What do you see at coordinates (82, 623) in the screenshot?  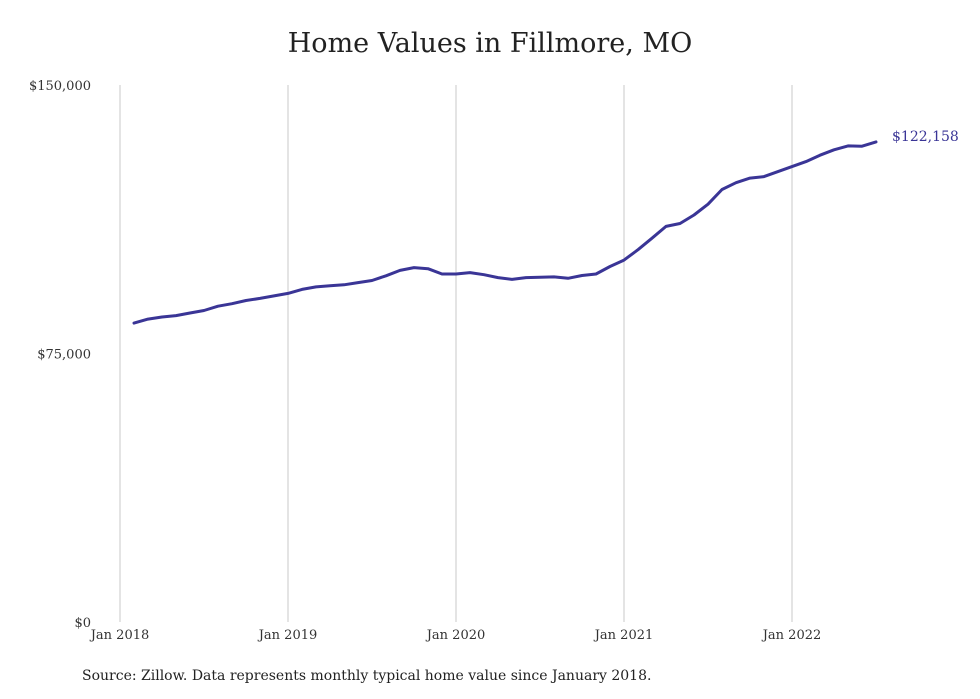 I see `y-tick-label: $0` at bounding box center [82, 623].